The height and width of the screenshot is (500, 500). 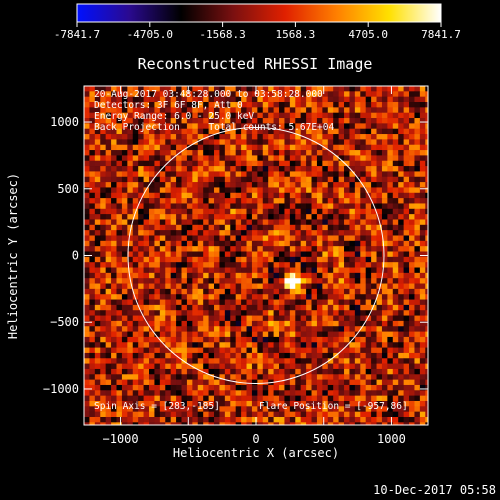 I want to click on info-time-range: 20-Aug-2017 03:48:28.000 to 03:58:28.000, so click(x=208, y=94).